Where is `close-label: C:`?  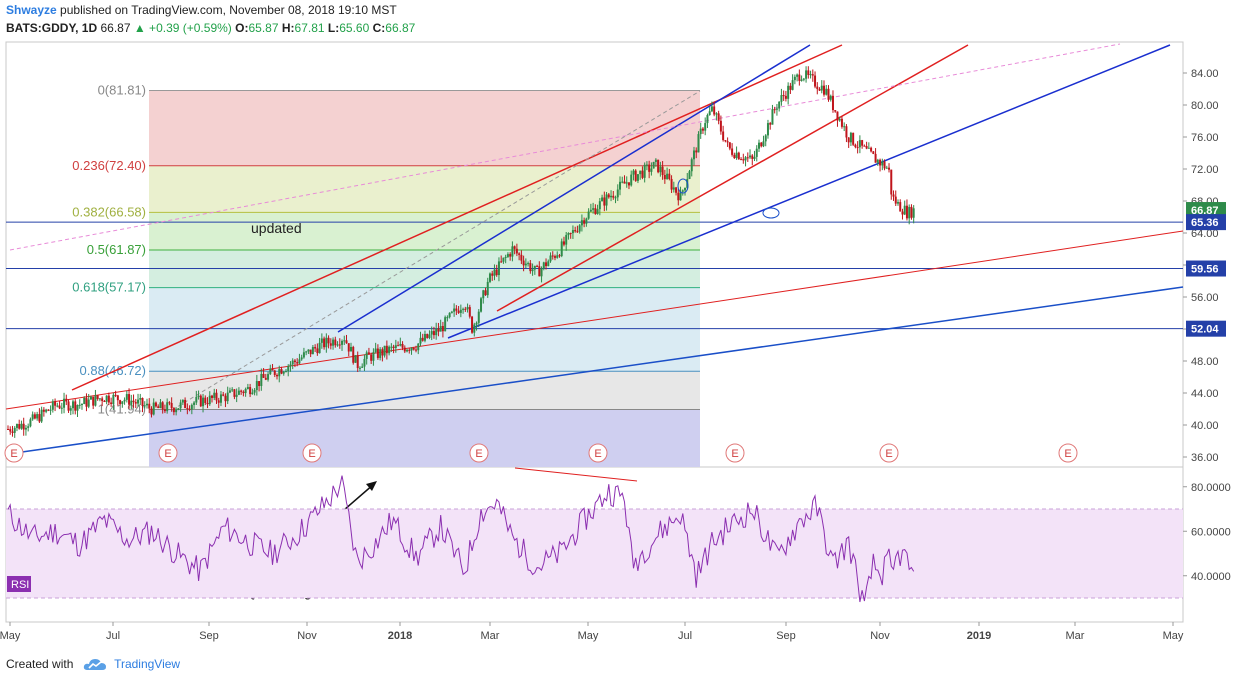
close-label: C: is located at coordinates (379, 28).